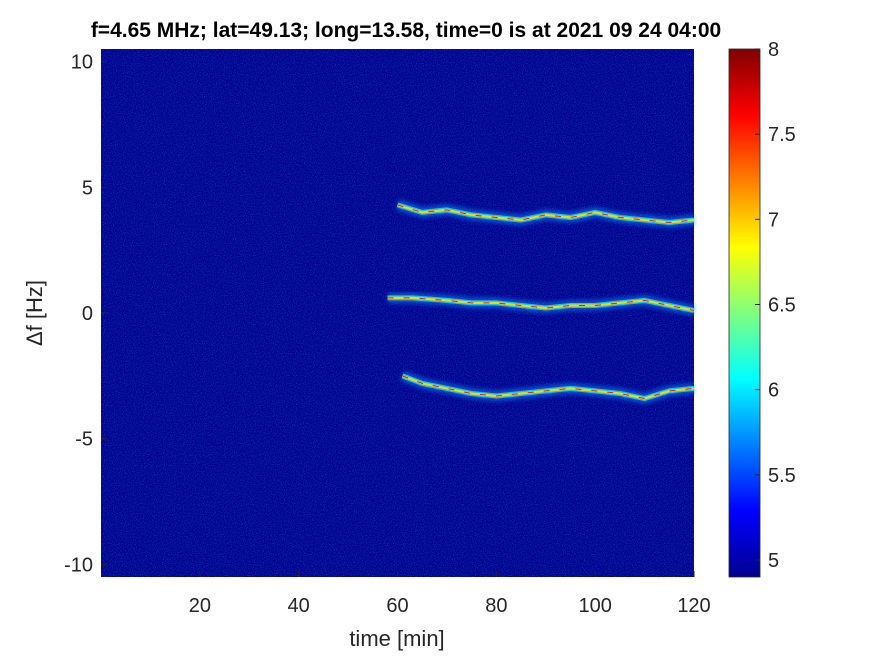 This screenshot has width=875, height=656. What do you see at coordinates (773, 50) in the screenshot?
I see `colorbar-tick-label: 8` at bounding box center [773, 50].